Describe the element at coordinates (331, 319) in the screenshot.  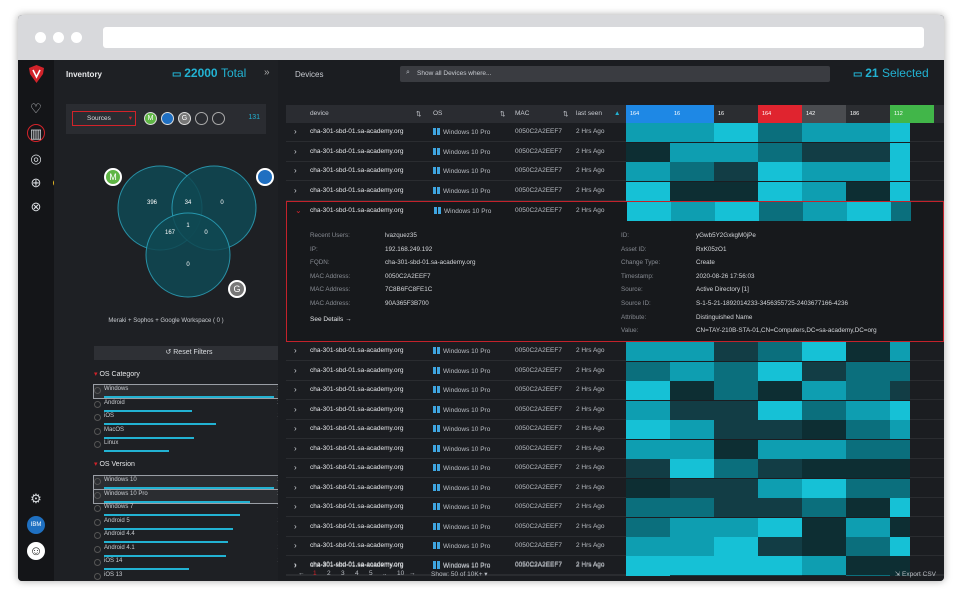
I see `see-details-link: See Details →` at that location.